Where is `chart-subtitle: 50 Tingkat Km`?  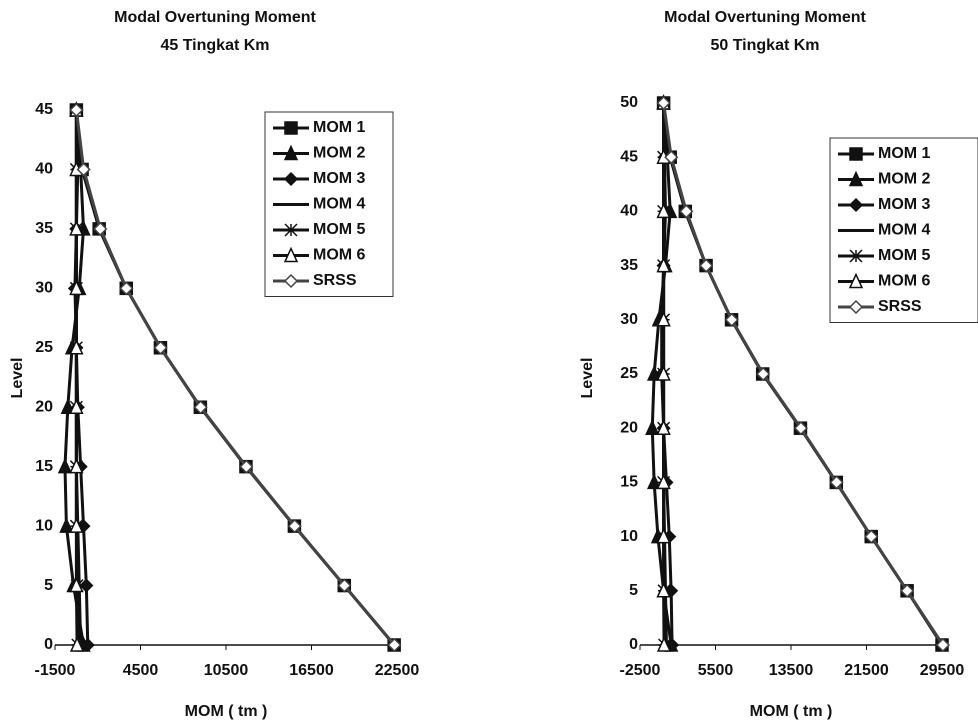
chart-subtitle: 50 Tingkat Km is located at coordinates (764, 45).